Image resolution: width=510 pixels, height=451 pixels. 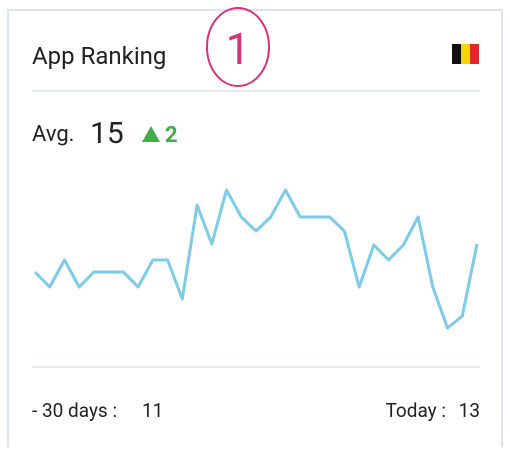 I want to click on avg-value: 15, so click(x=107, y=133).